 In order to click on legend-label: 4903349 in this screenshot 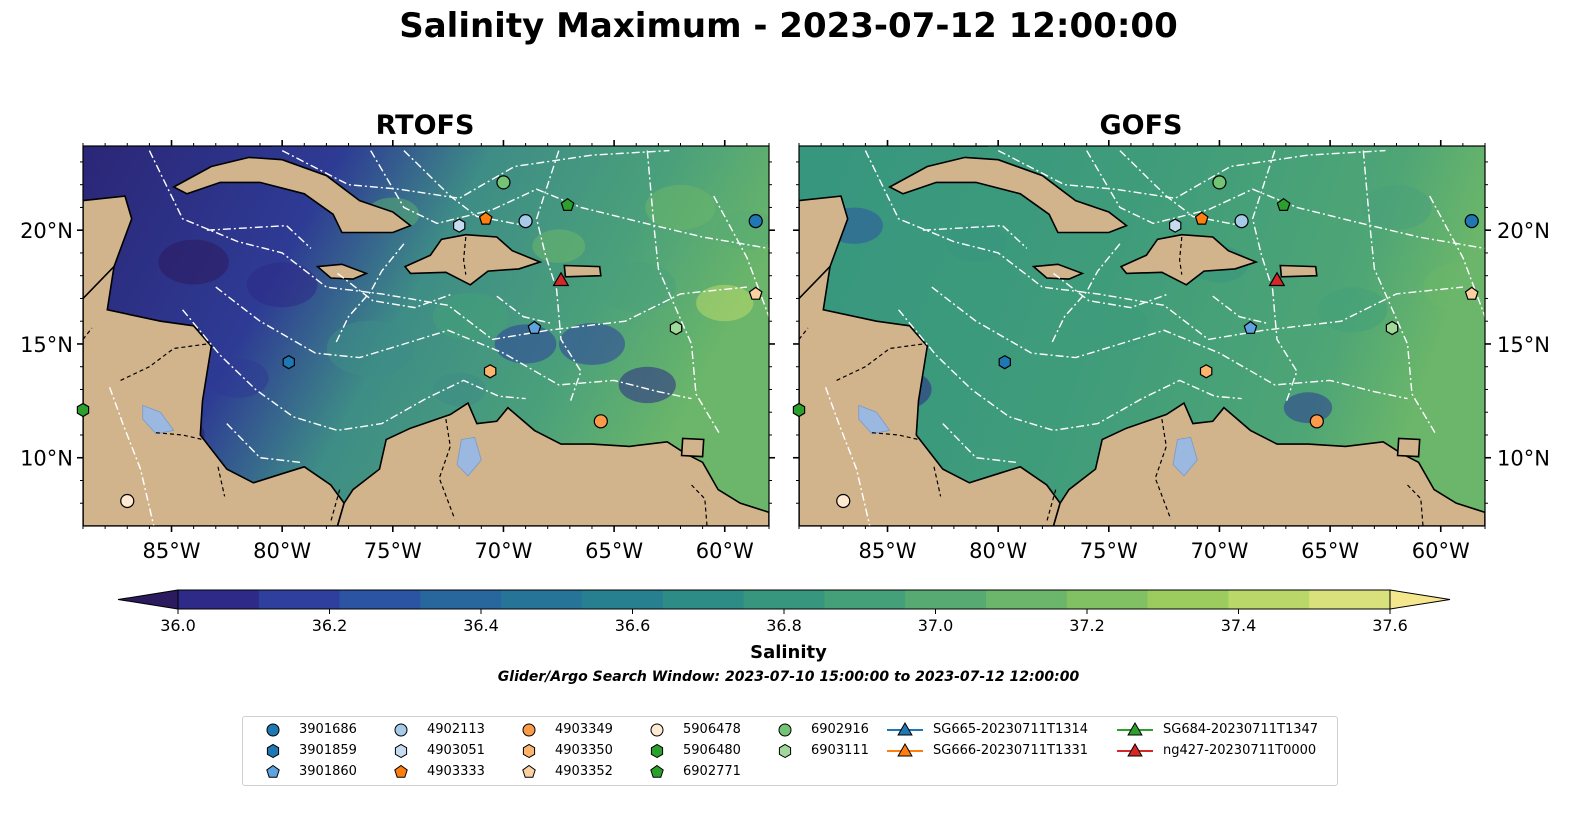, I will do `click(584, 729)`.